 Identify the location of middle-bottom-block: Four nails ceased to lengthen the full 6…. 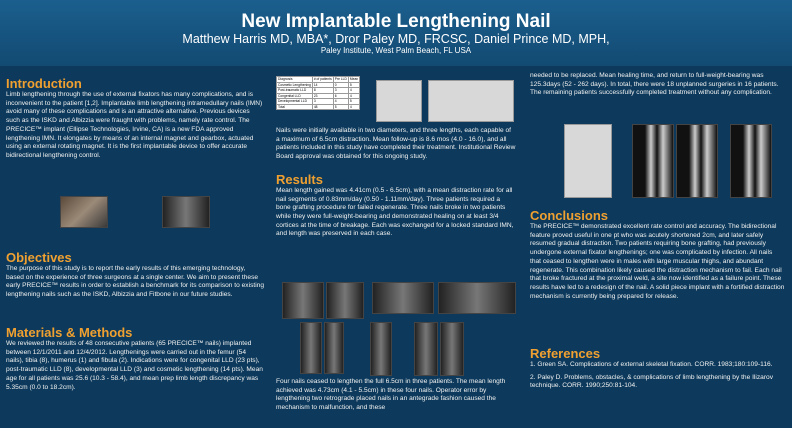
(396, 395).